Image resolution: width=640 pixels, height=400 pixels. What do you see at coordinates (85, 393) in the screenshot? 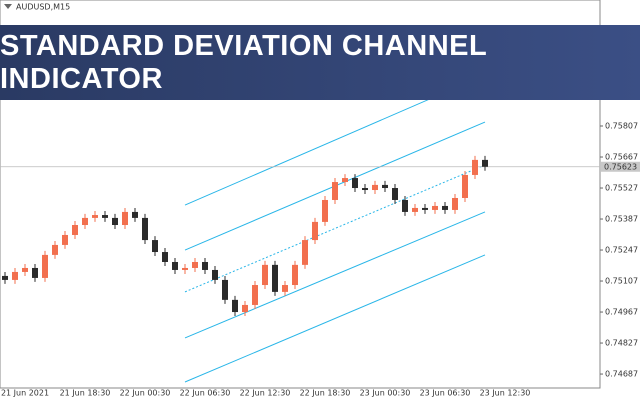
I see `x-tick-label: 21 Jun 18:30` at bounding box center [85, 393].